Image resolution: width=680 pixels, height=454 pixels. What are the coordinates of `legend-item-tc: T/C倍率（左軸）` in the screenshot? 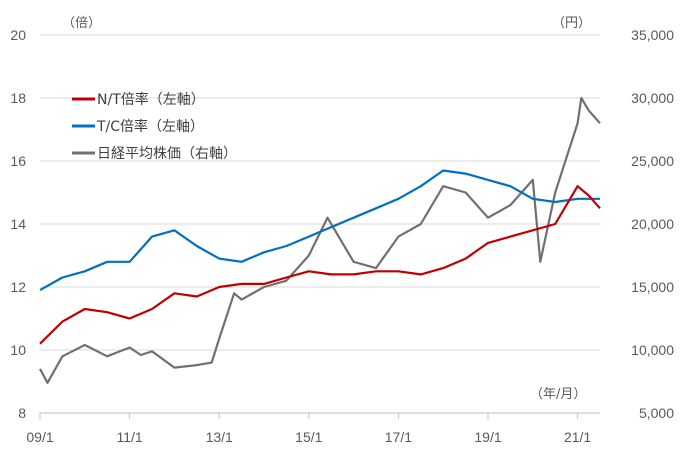 It's located at (138, 126).